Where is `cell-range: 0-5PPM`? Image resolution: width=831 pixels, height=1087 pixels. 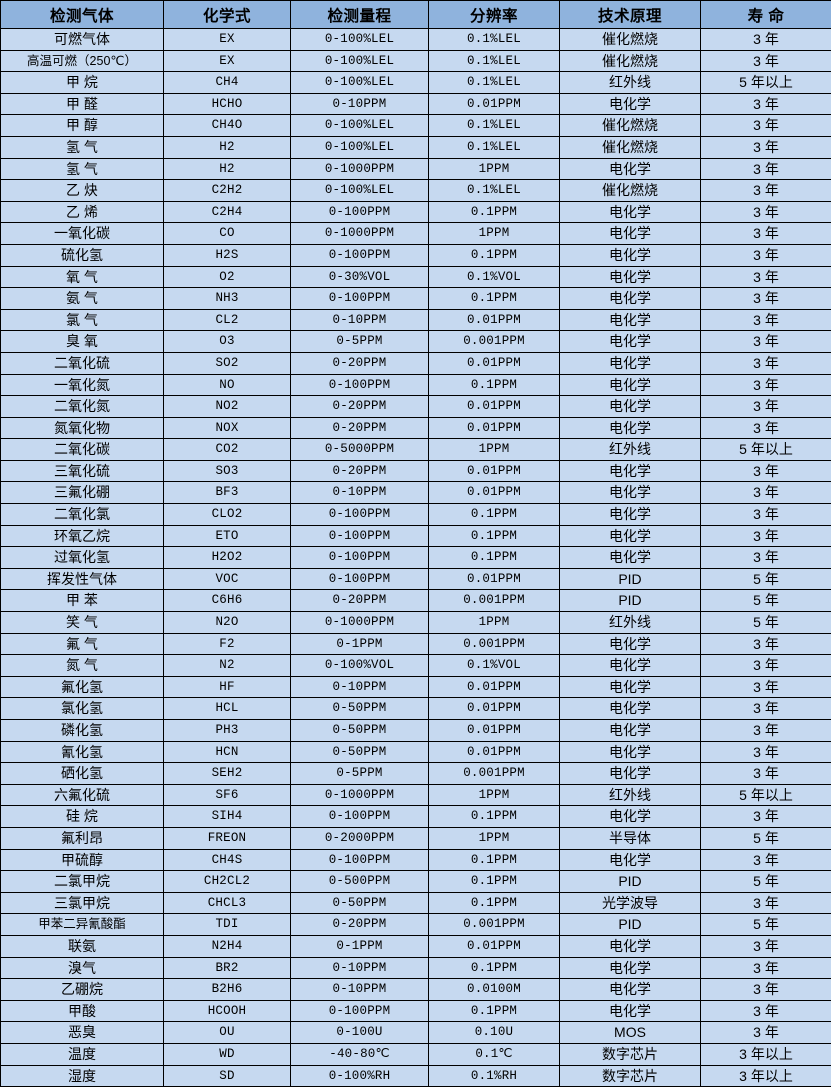 cell-range: 0-5PPM is located at coordinates (360, 342).